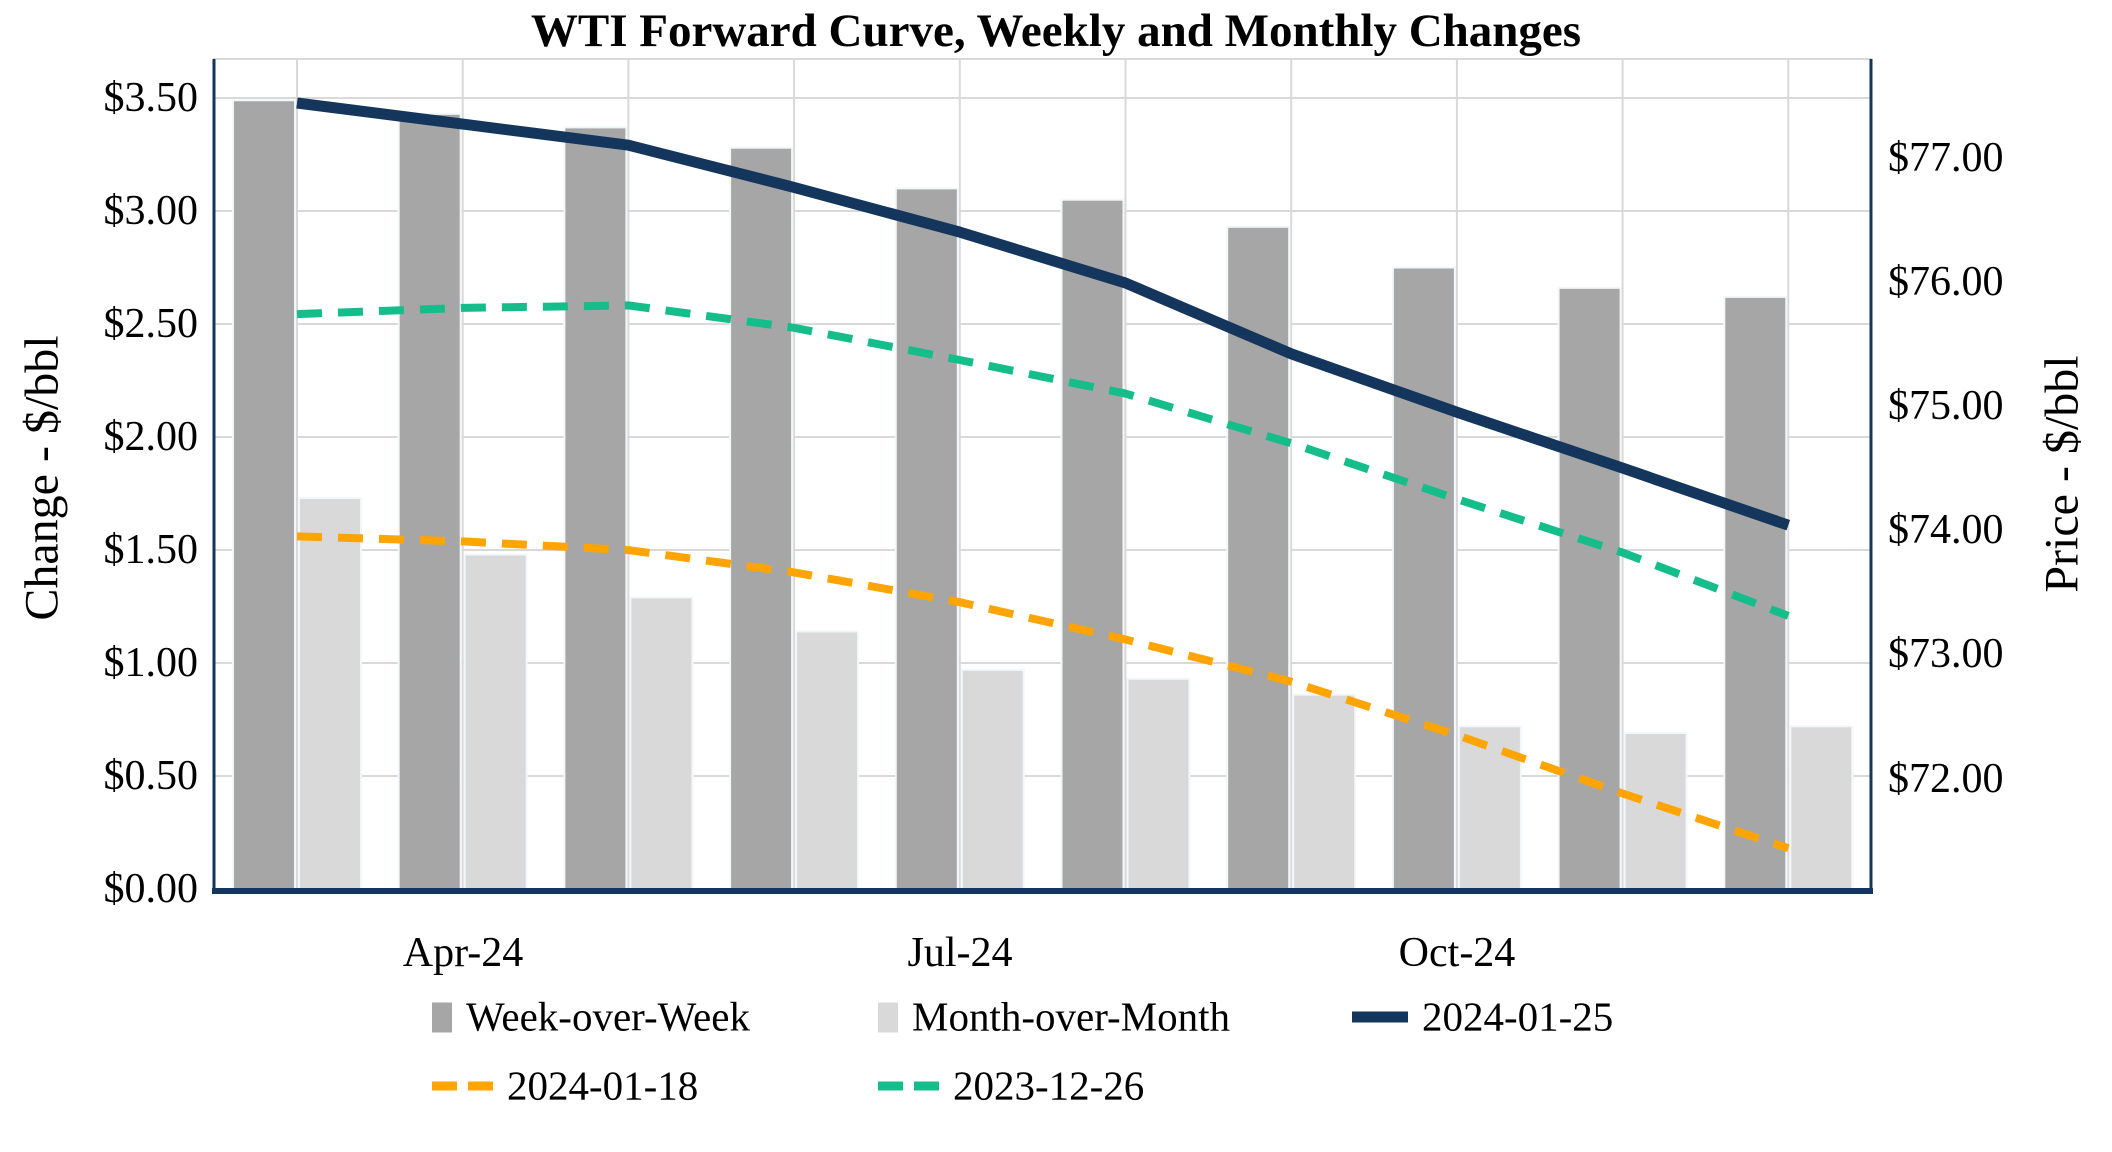 This screenshot has height=1152, width=2112. I want to click on y-axis-tick-label-right: $73.00, so click(1946, 654).